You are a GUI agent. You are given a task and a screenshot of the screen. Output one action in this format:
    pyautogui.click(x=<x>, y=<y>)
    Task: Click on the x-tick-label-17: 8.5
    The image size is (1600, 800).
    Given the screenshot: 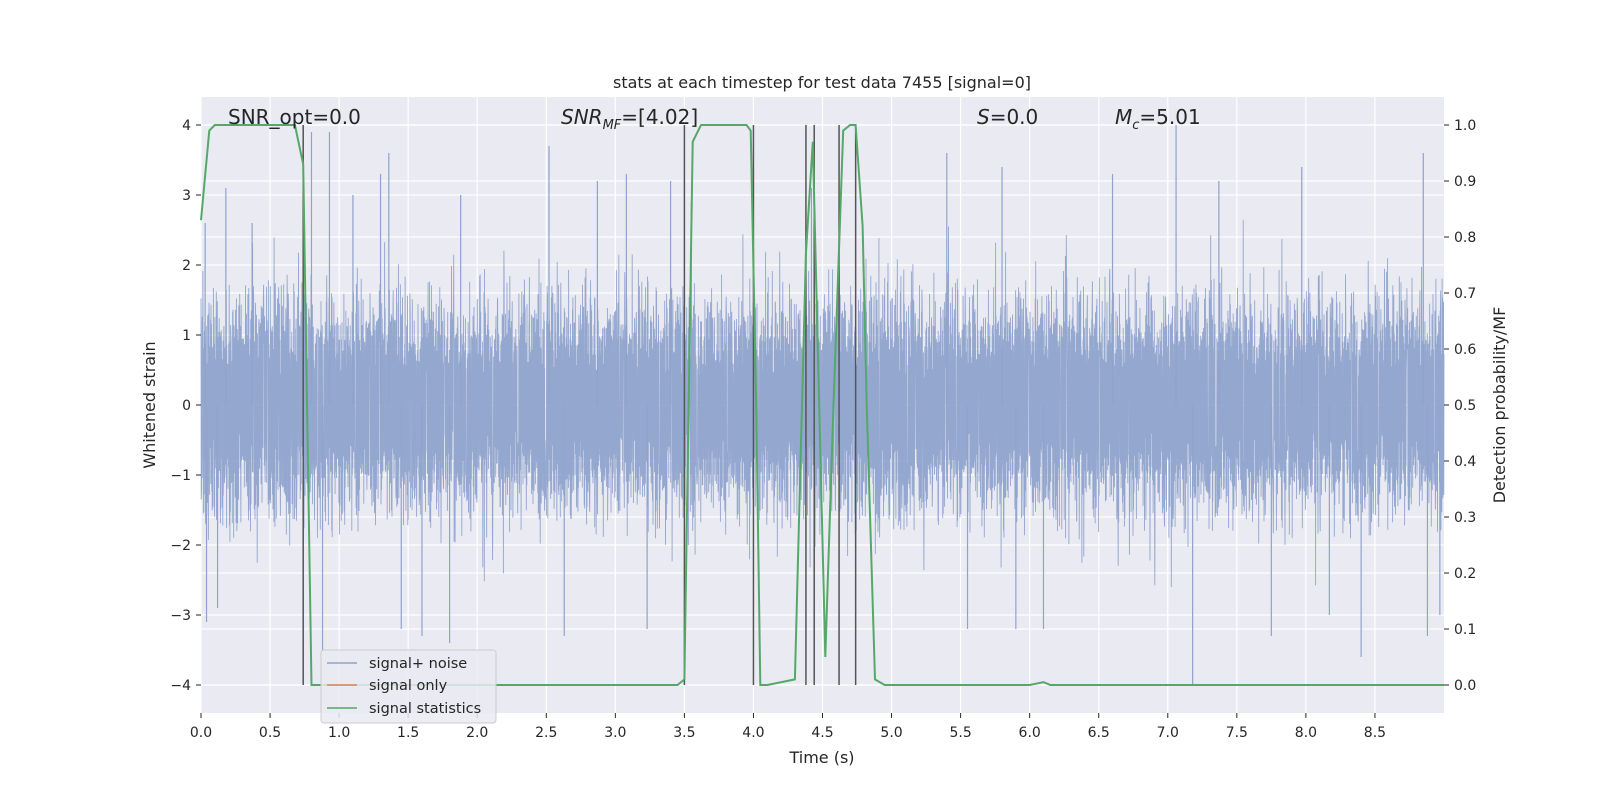 What is the action you would take?
    pyautogui.click(x=1375, y=733)
    